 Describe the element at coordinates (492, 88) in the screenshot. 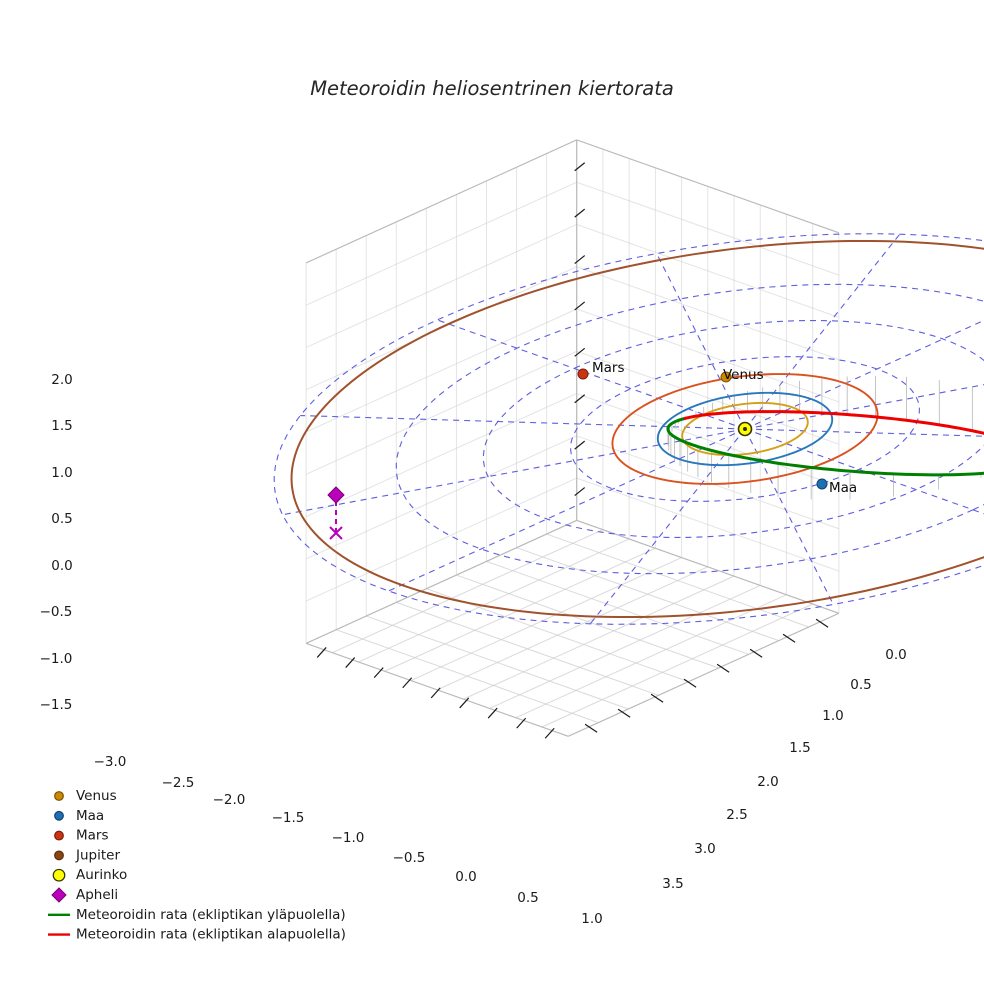

I see `page-title: Meteoroidin heliosentrinen kiertorata` at that location.